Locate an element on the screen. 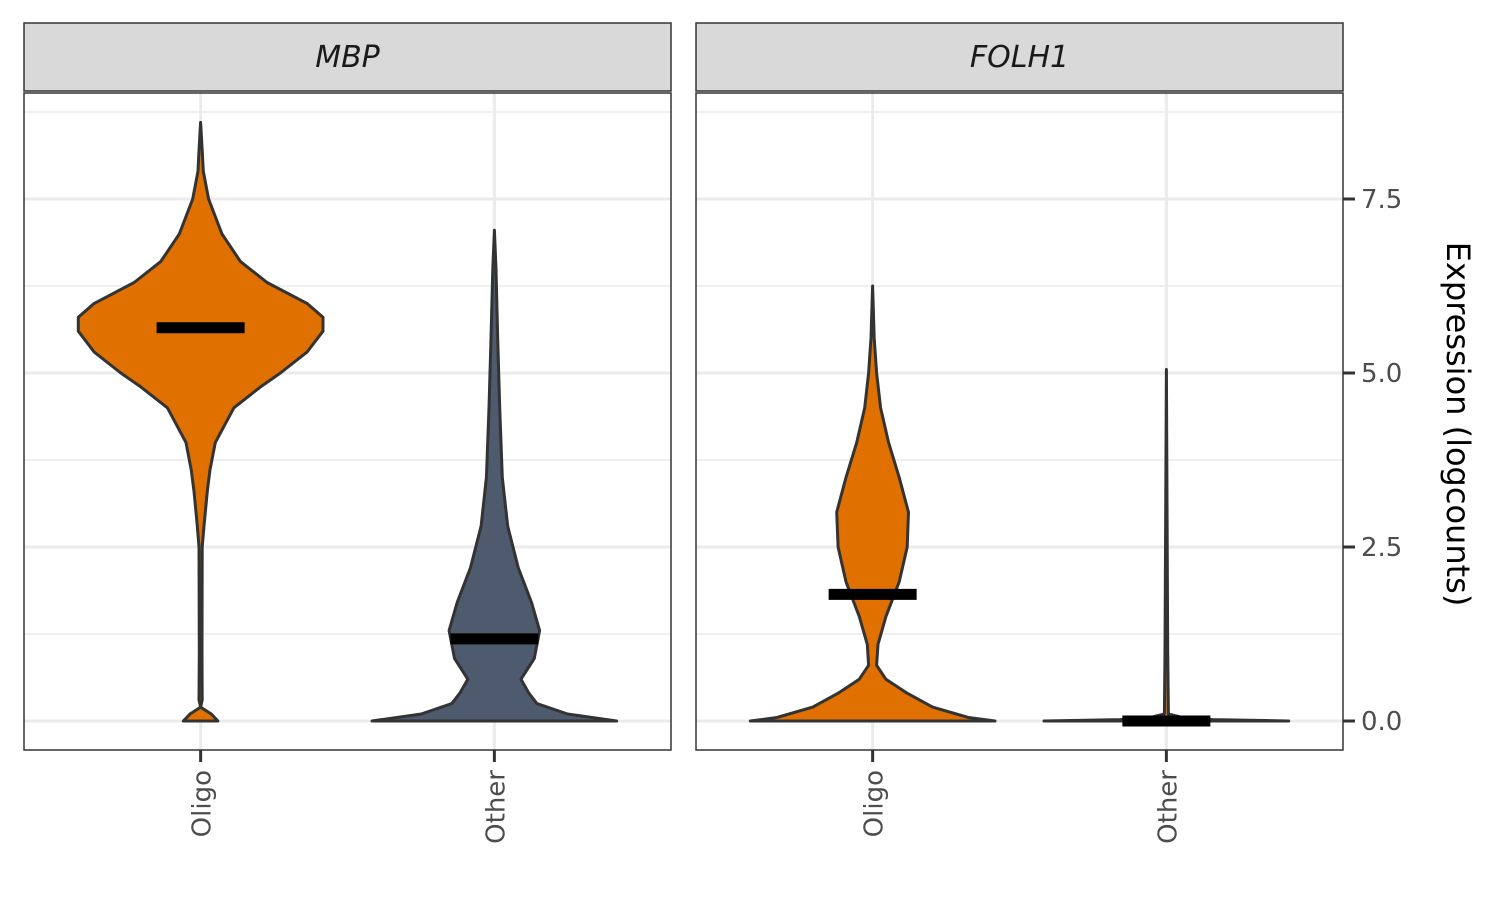 The width and height of the screenshot is (1500, 900). y-tick-label: 0.0 is located at coordinates (1381, 722).